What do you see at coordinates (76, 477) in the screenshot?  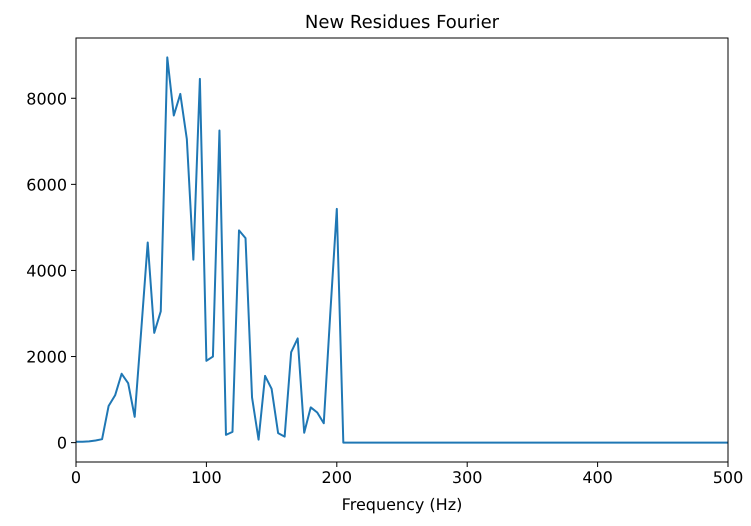 I see `x-tick-label: 0` at bounding box center [76, 477].